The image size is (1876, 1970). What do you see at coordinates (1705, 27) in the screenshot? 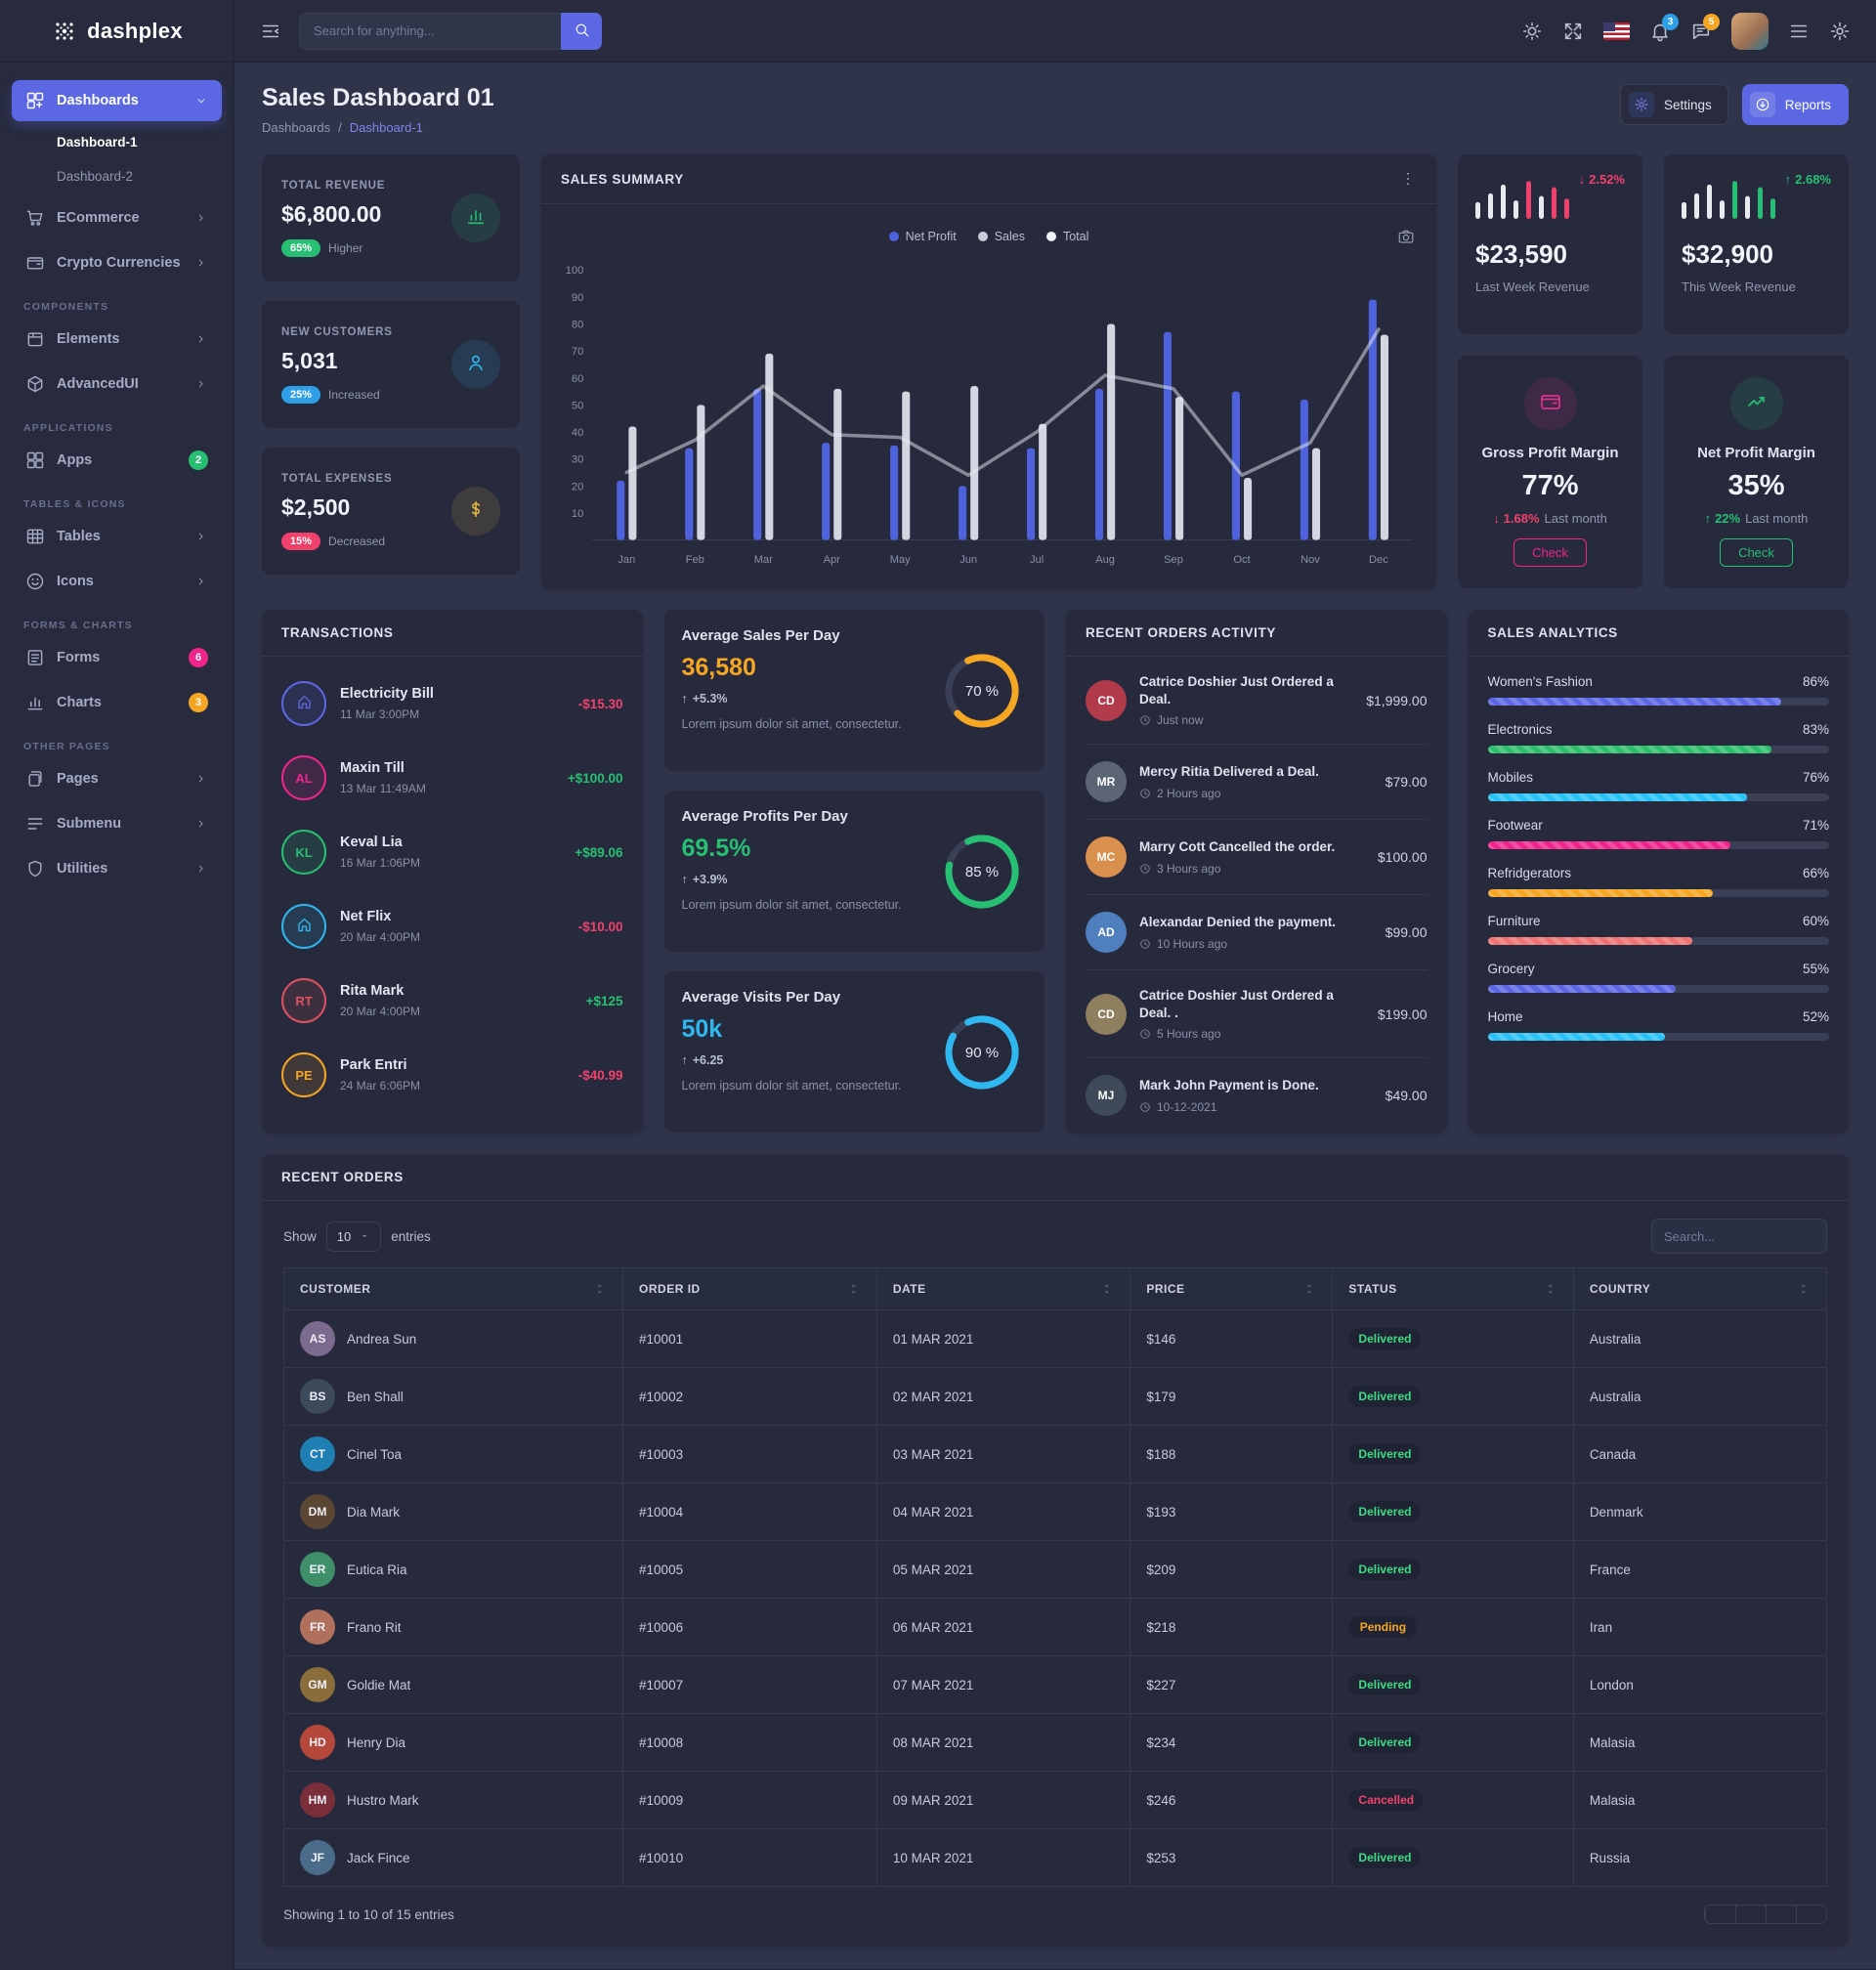
I see `messages-icon: 5` at bounding box center [1705, 27].